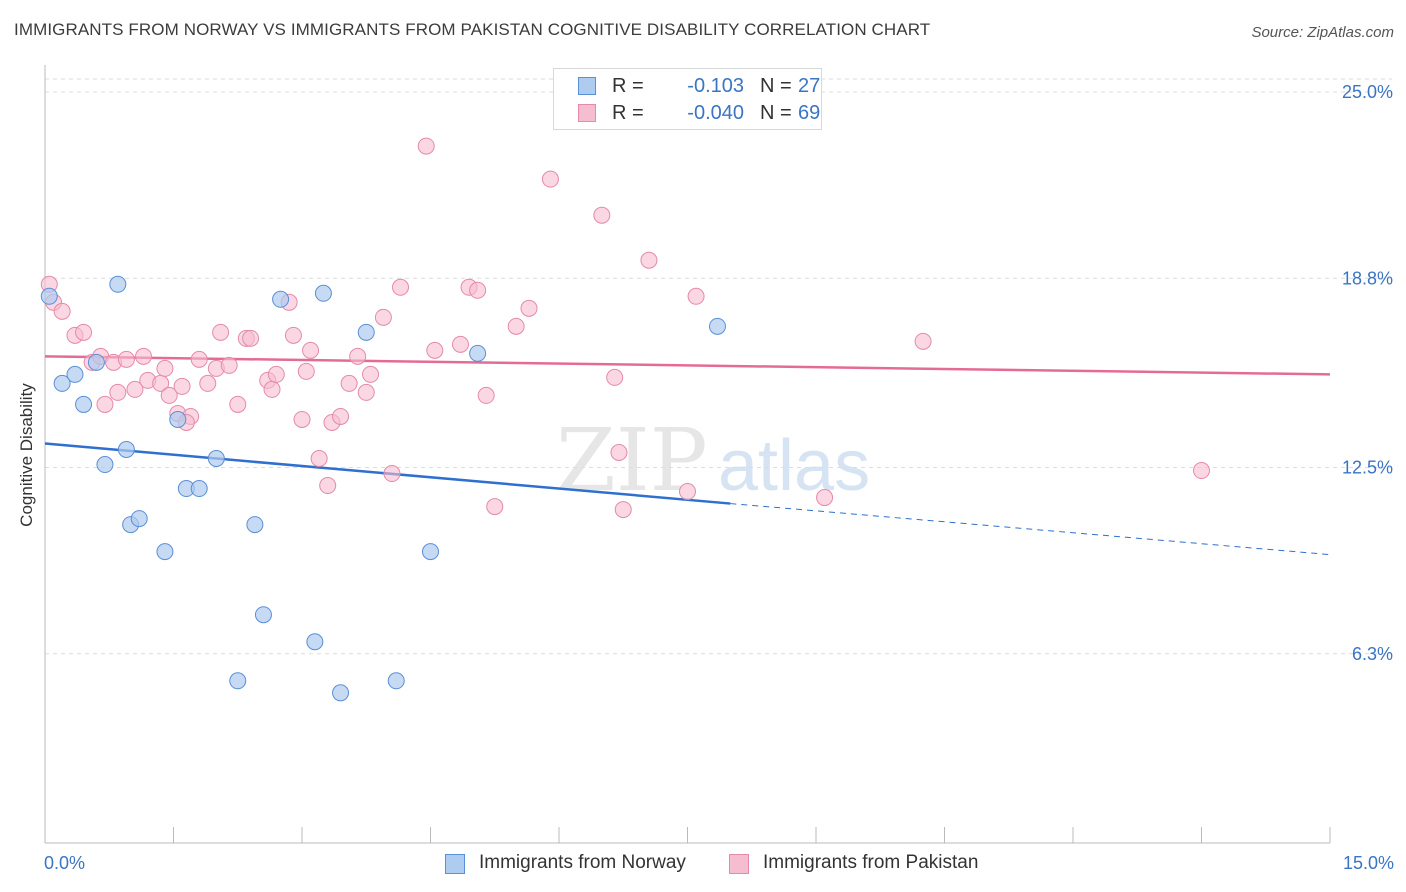 The height and width of the screenshot is (892, 1406). What do you see at coordinates (739, 864) in the screenshot?
I see `pakistan-legend-swatch` at bounding box center [739, 864].